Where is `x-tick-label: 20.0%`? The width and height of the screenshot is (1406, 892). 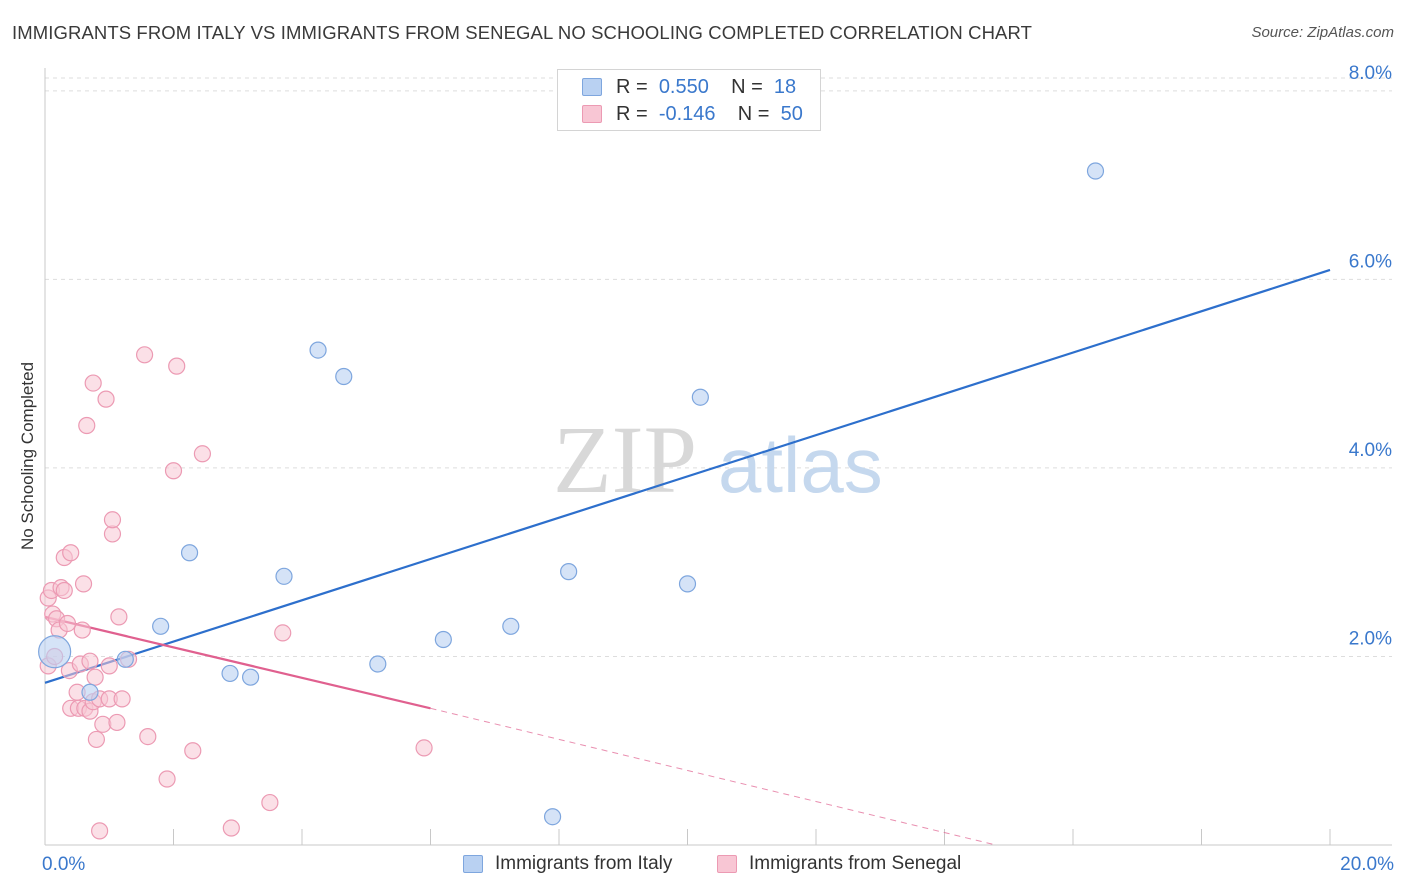
x-tick-label: 20.0% is located at coordinates (1367, 864).